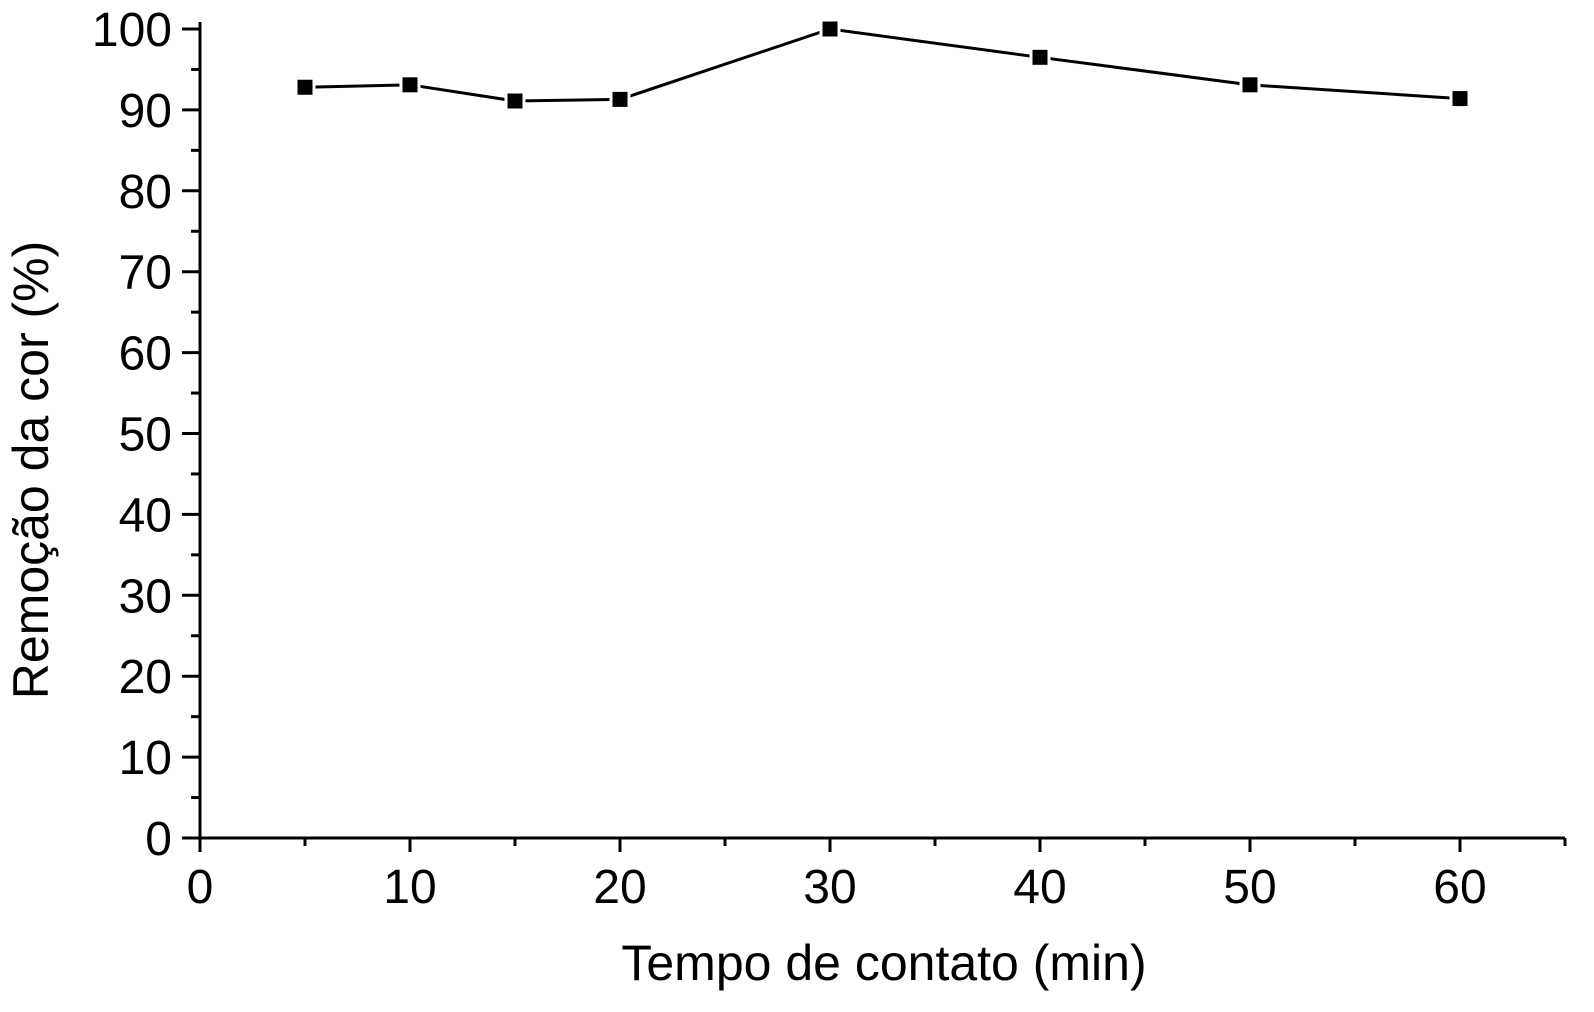 Image resolution: width=1594 pixels, height=1012 pixels. What do you see at coordinates (31, 470) in the screenshot?
I see `y-axis-title: Remoção da cor (%)` at bounding box center [31, 470].